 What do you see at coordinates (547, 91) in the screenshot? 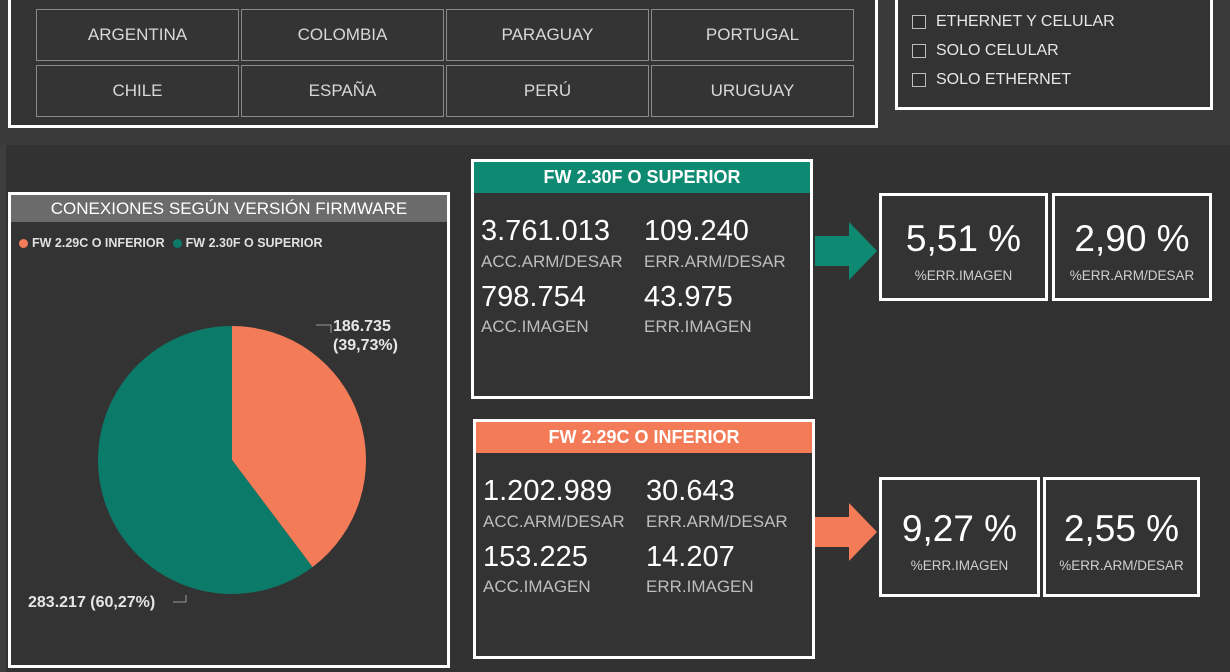
I see `country-peru-button: PERÚ` at bounding box center [547, 91].